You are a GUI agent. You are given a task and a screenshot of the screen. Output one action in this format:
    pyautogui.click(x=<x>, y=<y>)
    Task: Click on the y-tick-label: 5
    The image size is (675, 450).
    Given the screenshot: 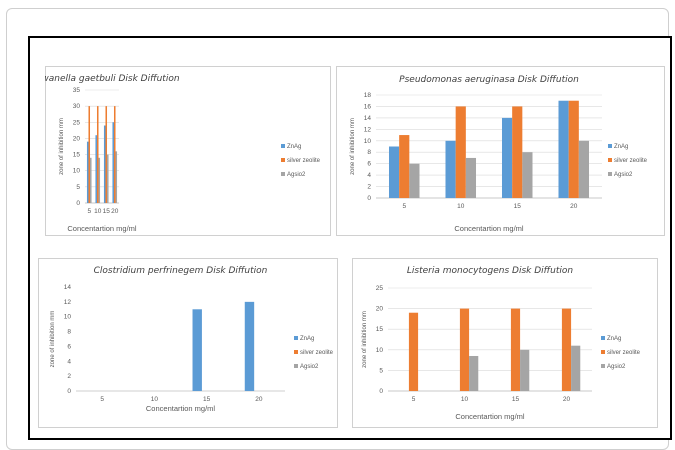 What is the action you would take?
    pyautogui.click(x=381, y=370)
    